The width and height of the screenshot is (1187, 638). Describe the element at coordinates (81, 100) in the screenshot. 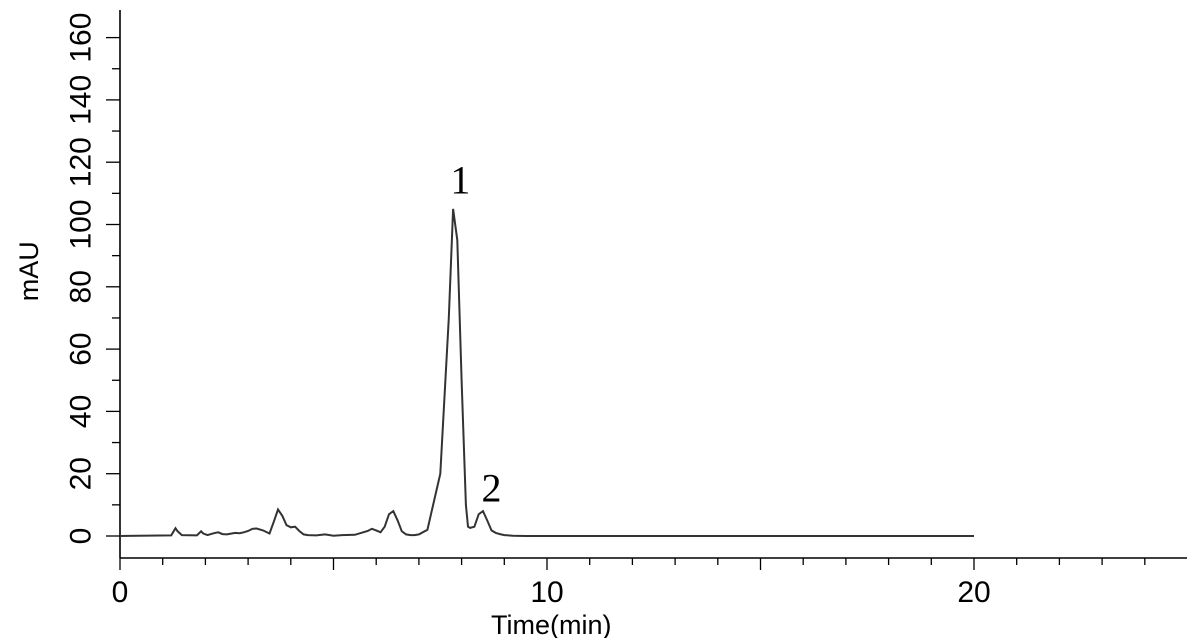

I see `y-tick-label: 140` at that location.